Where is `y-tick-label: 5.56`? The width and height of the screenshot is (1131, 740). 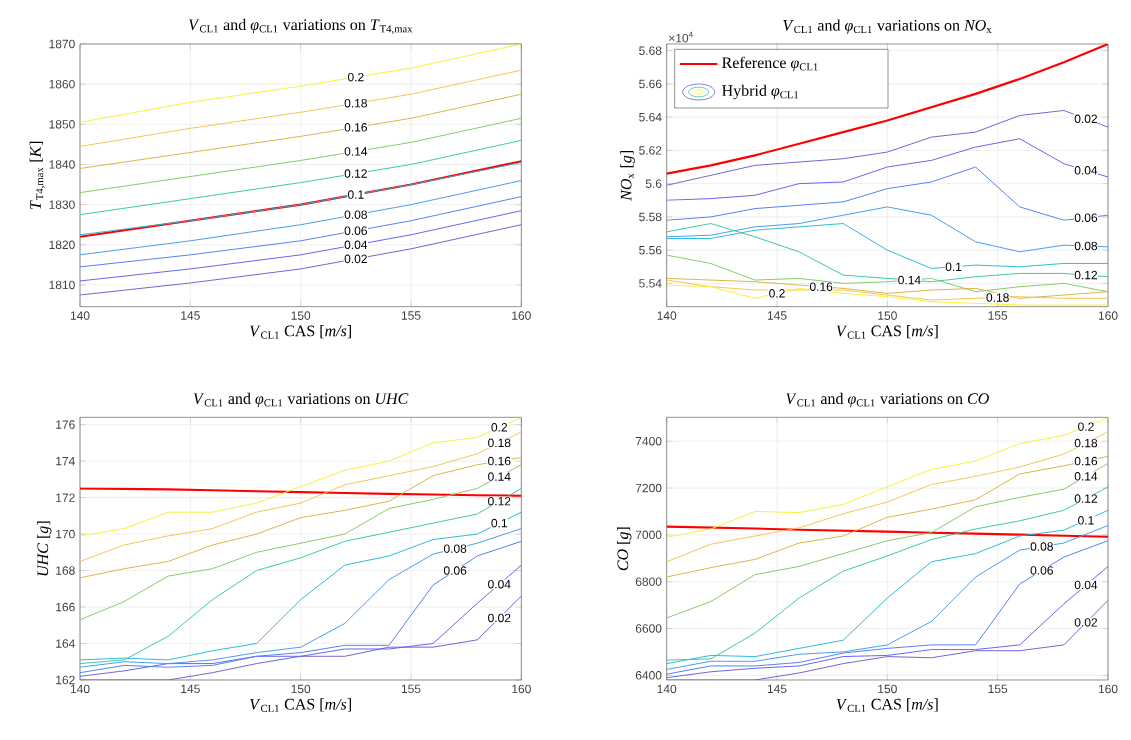 y-tick-label: 5.56 is located at coordinates (650, 250).